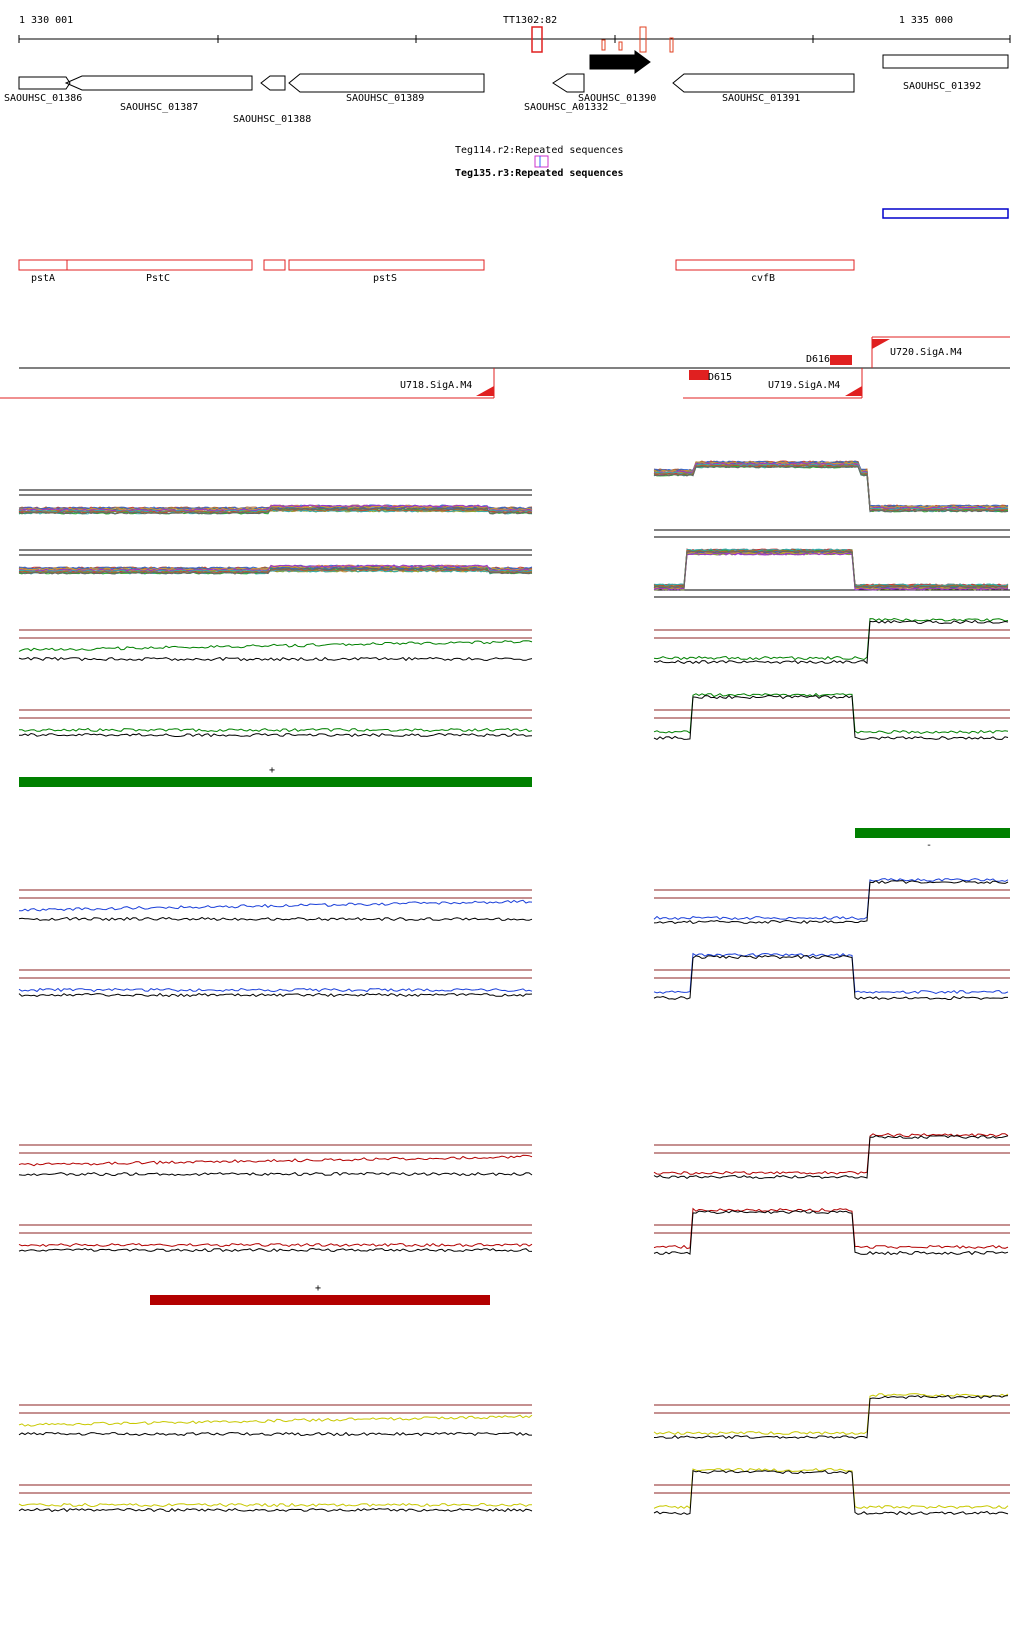  Describe the element at coordinates (43, 98) in the screenshot. I see `gene-label: SAOUHSC_01386` at that location.